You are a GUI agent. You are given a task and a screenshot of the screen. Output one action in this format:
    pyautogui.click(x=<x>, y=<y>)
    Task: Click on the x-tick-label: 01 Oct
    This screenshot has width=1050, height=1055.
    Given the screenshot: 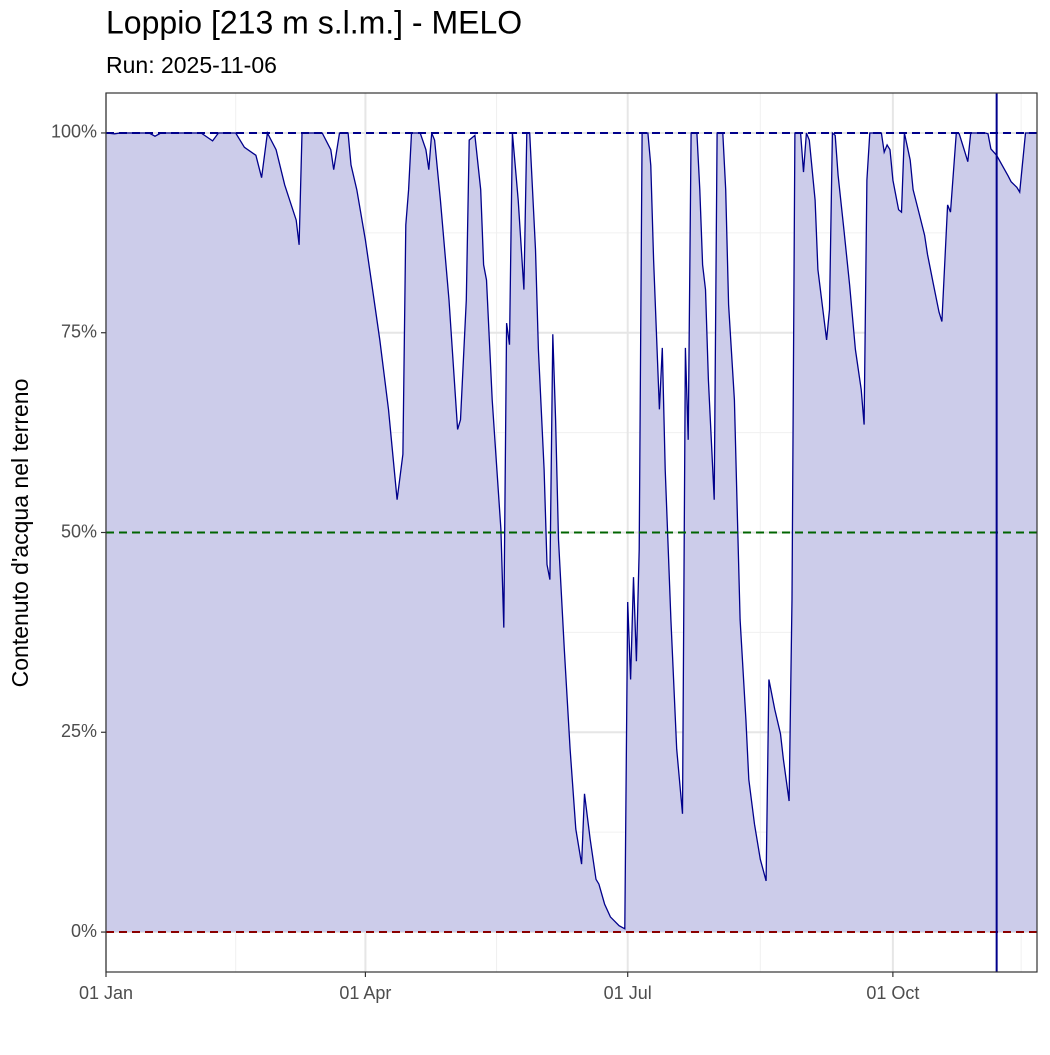 What is the action you would take?
    pyautogui.click(x=892, y=993)
    